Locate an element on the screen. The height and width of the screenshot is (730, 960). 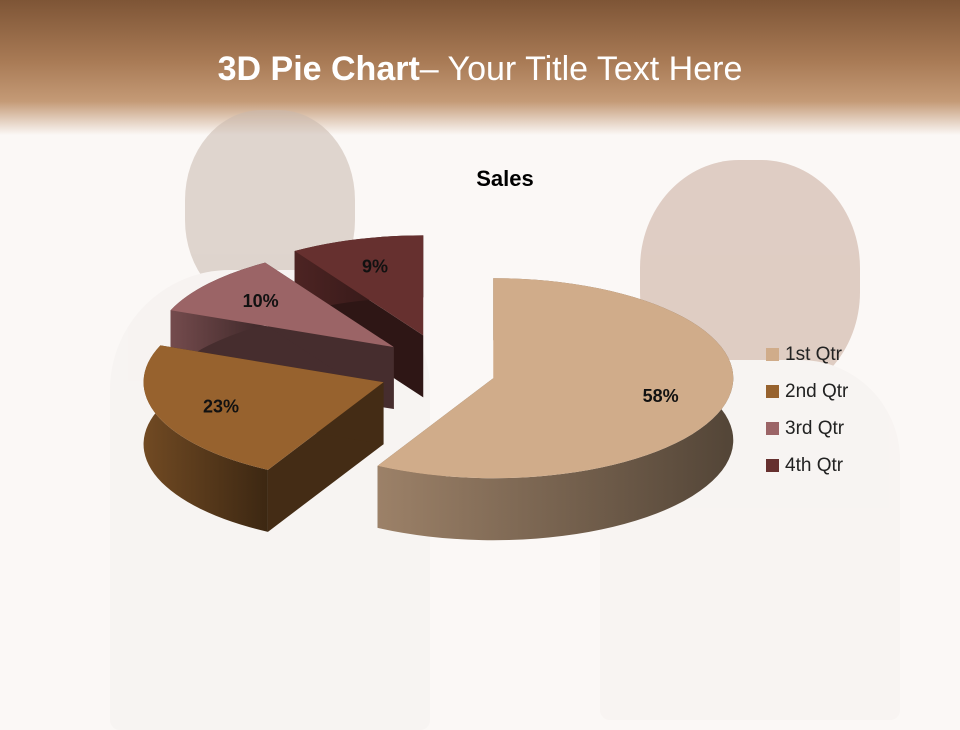
slide-title: 3D Pie Chart– Your Title Text Here is located at coordinates (480, 69).